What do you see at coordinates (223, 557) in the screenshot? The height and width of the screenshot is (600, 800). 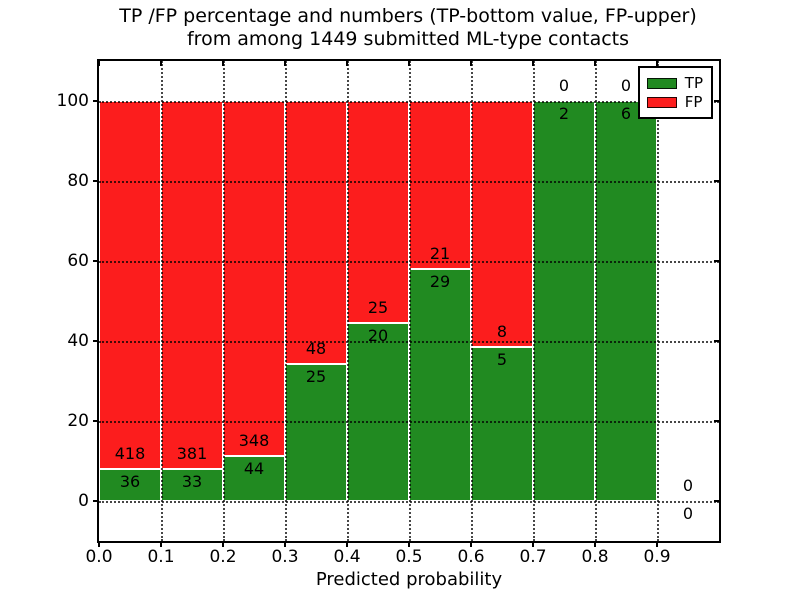 I see `x-tick-label: 0.2` at bounding box center [223, 557].